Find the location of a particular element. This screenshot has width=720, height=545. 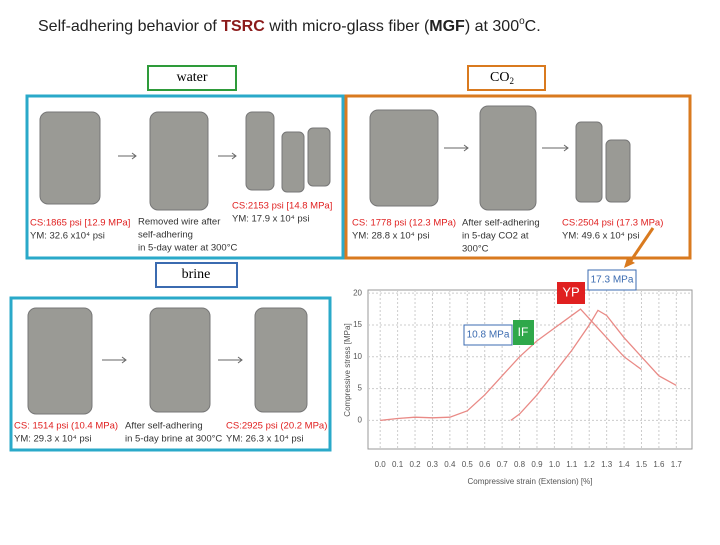

caption: in 5-day water at 300°C is located at coordinates (188, 248).